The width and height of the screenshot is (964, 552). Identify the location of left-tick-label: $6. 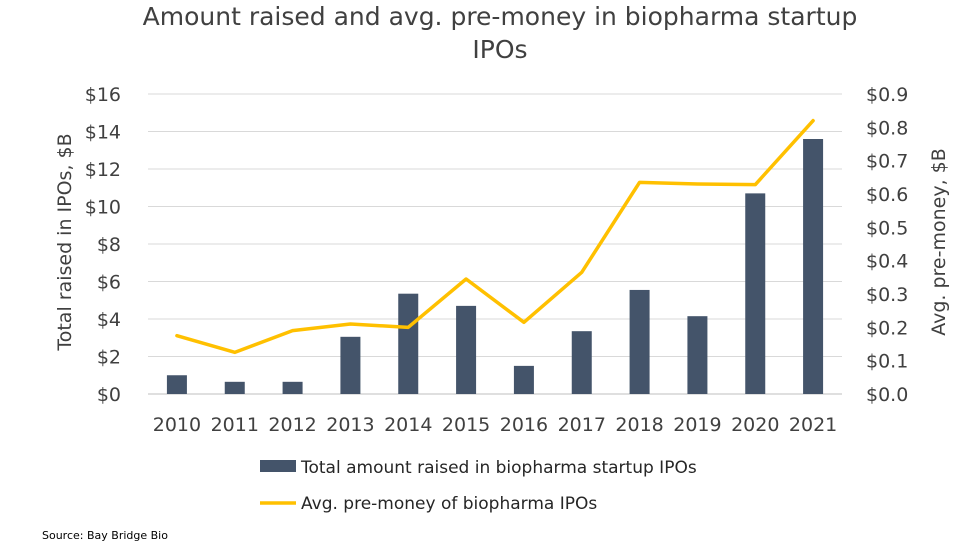
(109, 283).